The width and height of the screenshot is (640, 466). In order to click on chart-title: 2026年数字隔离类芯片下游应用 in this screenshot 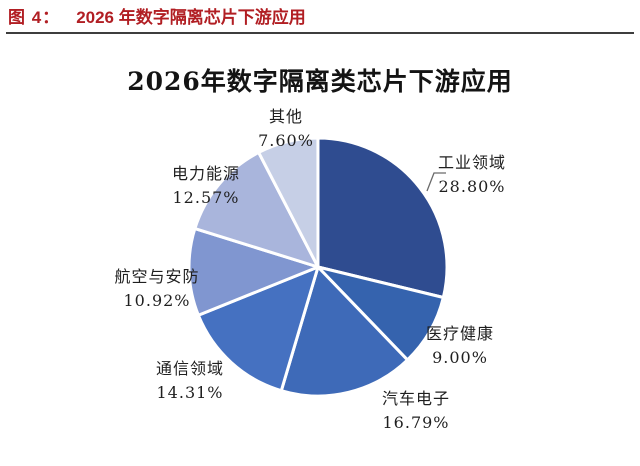, I will do `click(320, 81)`.